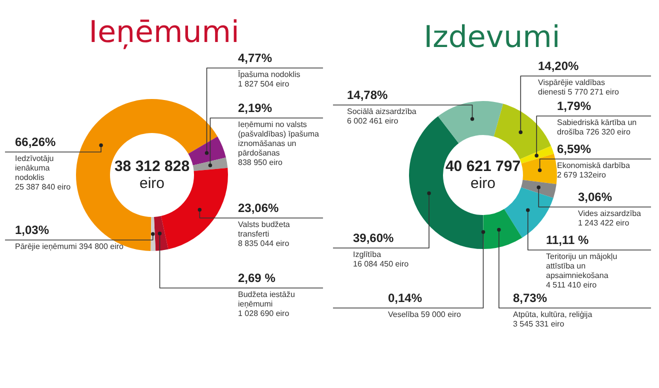  Describe the element at coordinates (595, 197) in the screenshot. I see `data-label: 3,06%` at that location.